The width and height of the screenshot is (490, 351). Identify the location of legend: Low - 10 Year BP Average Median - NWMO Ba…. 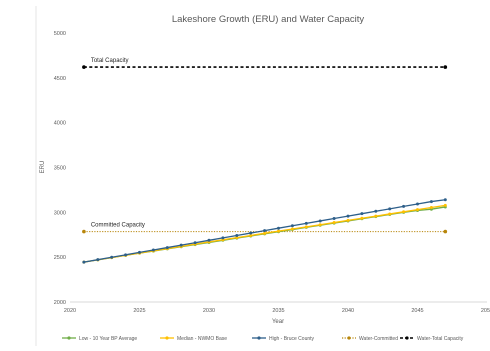
(263, 339).